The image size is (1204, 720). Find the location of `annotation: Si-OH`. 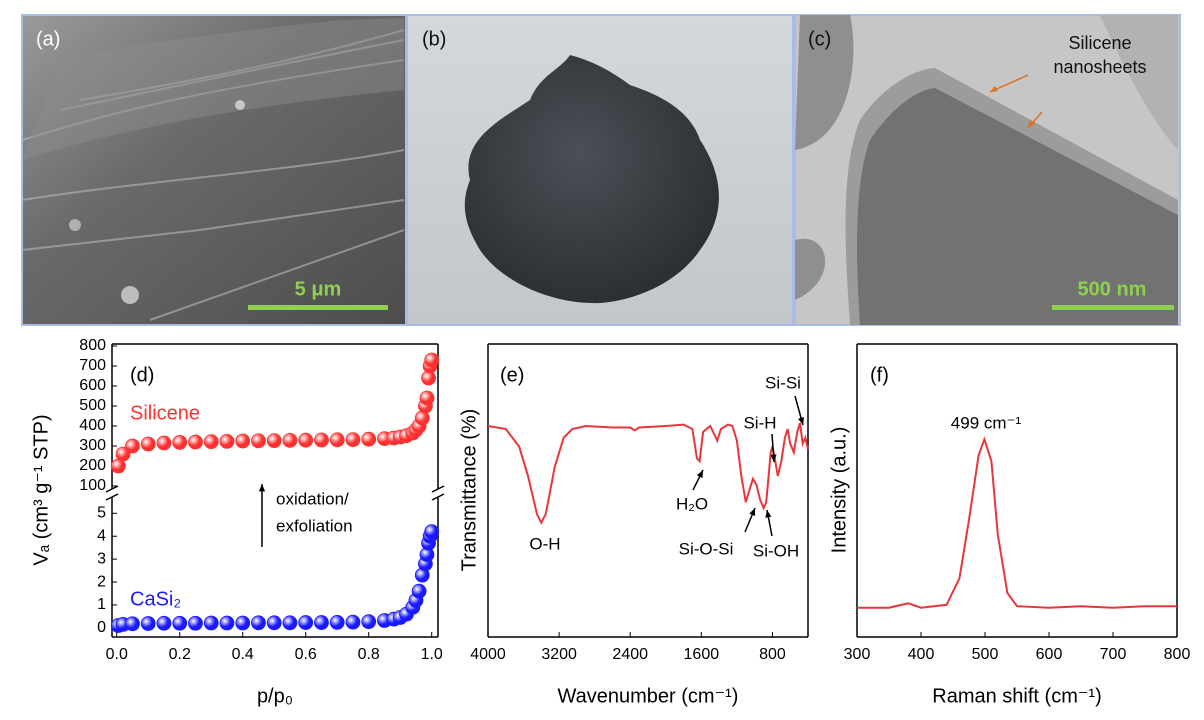

annotation: Si-OH is located at coordinates (776, 550).